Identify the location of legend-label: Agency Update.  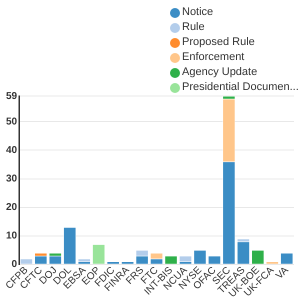
(220, 72).